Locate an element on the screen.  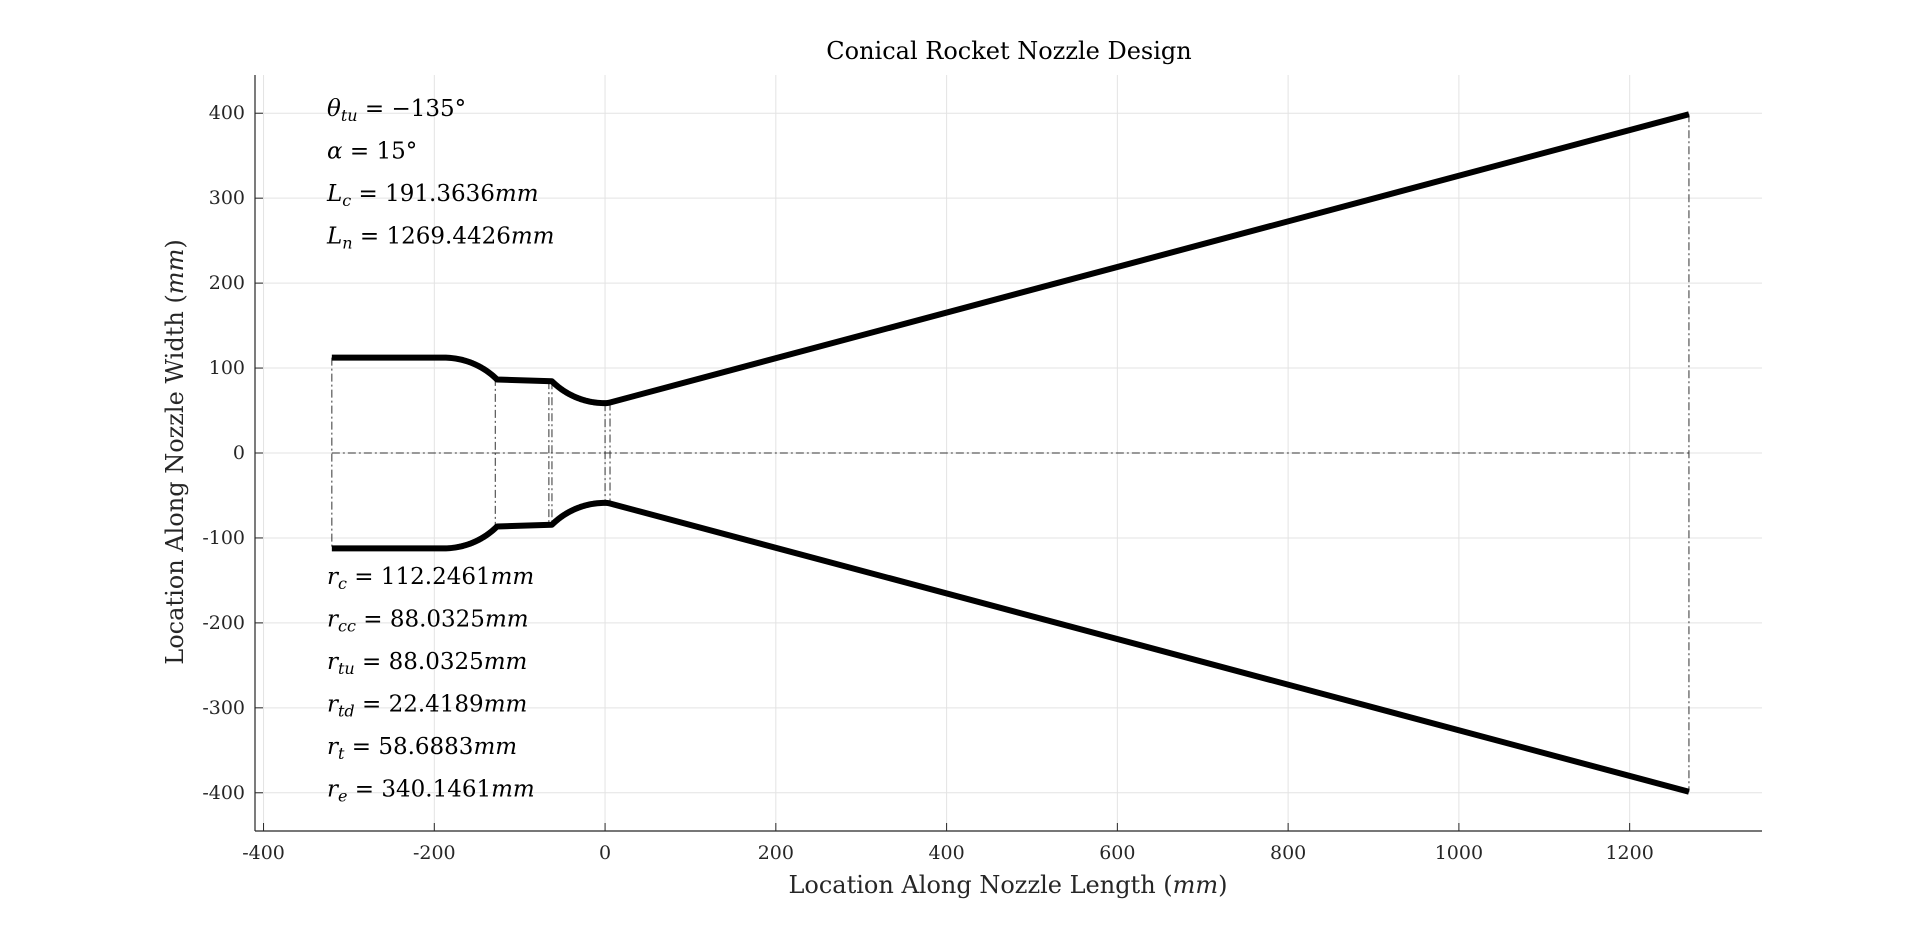
x-tick-label: 200 is located at coordinates (776, 853).